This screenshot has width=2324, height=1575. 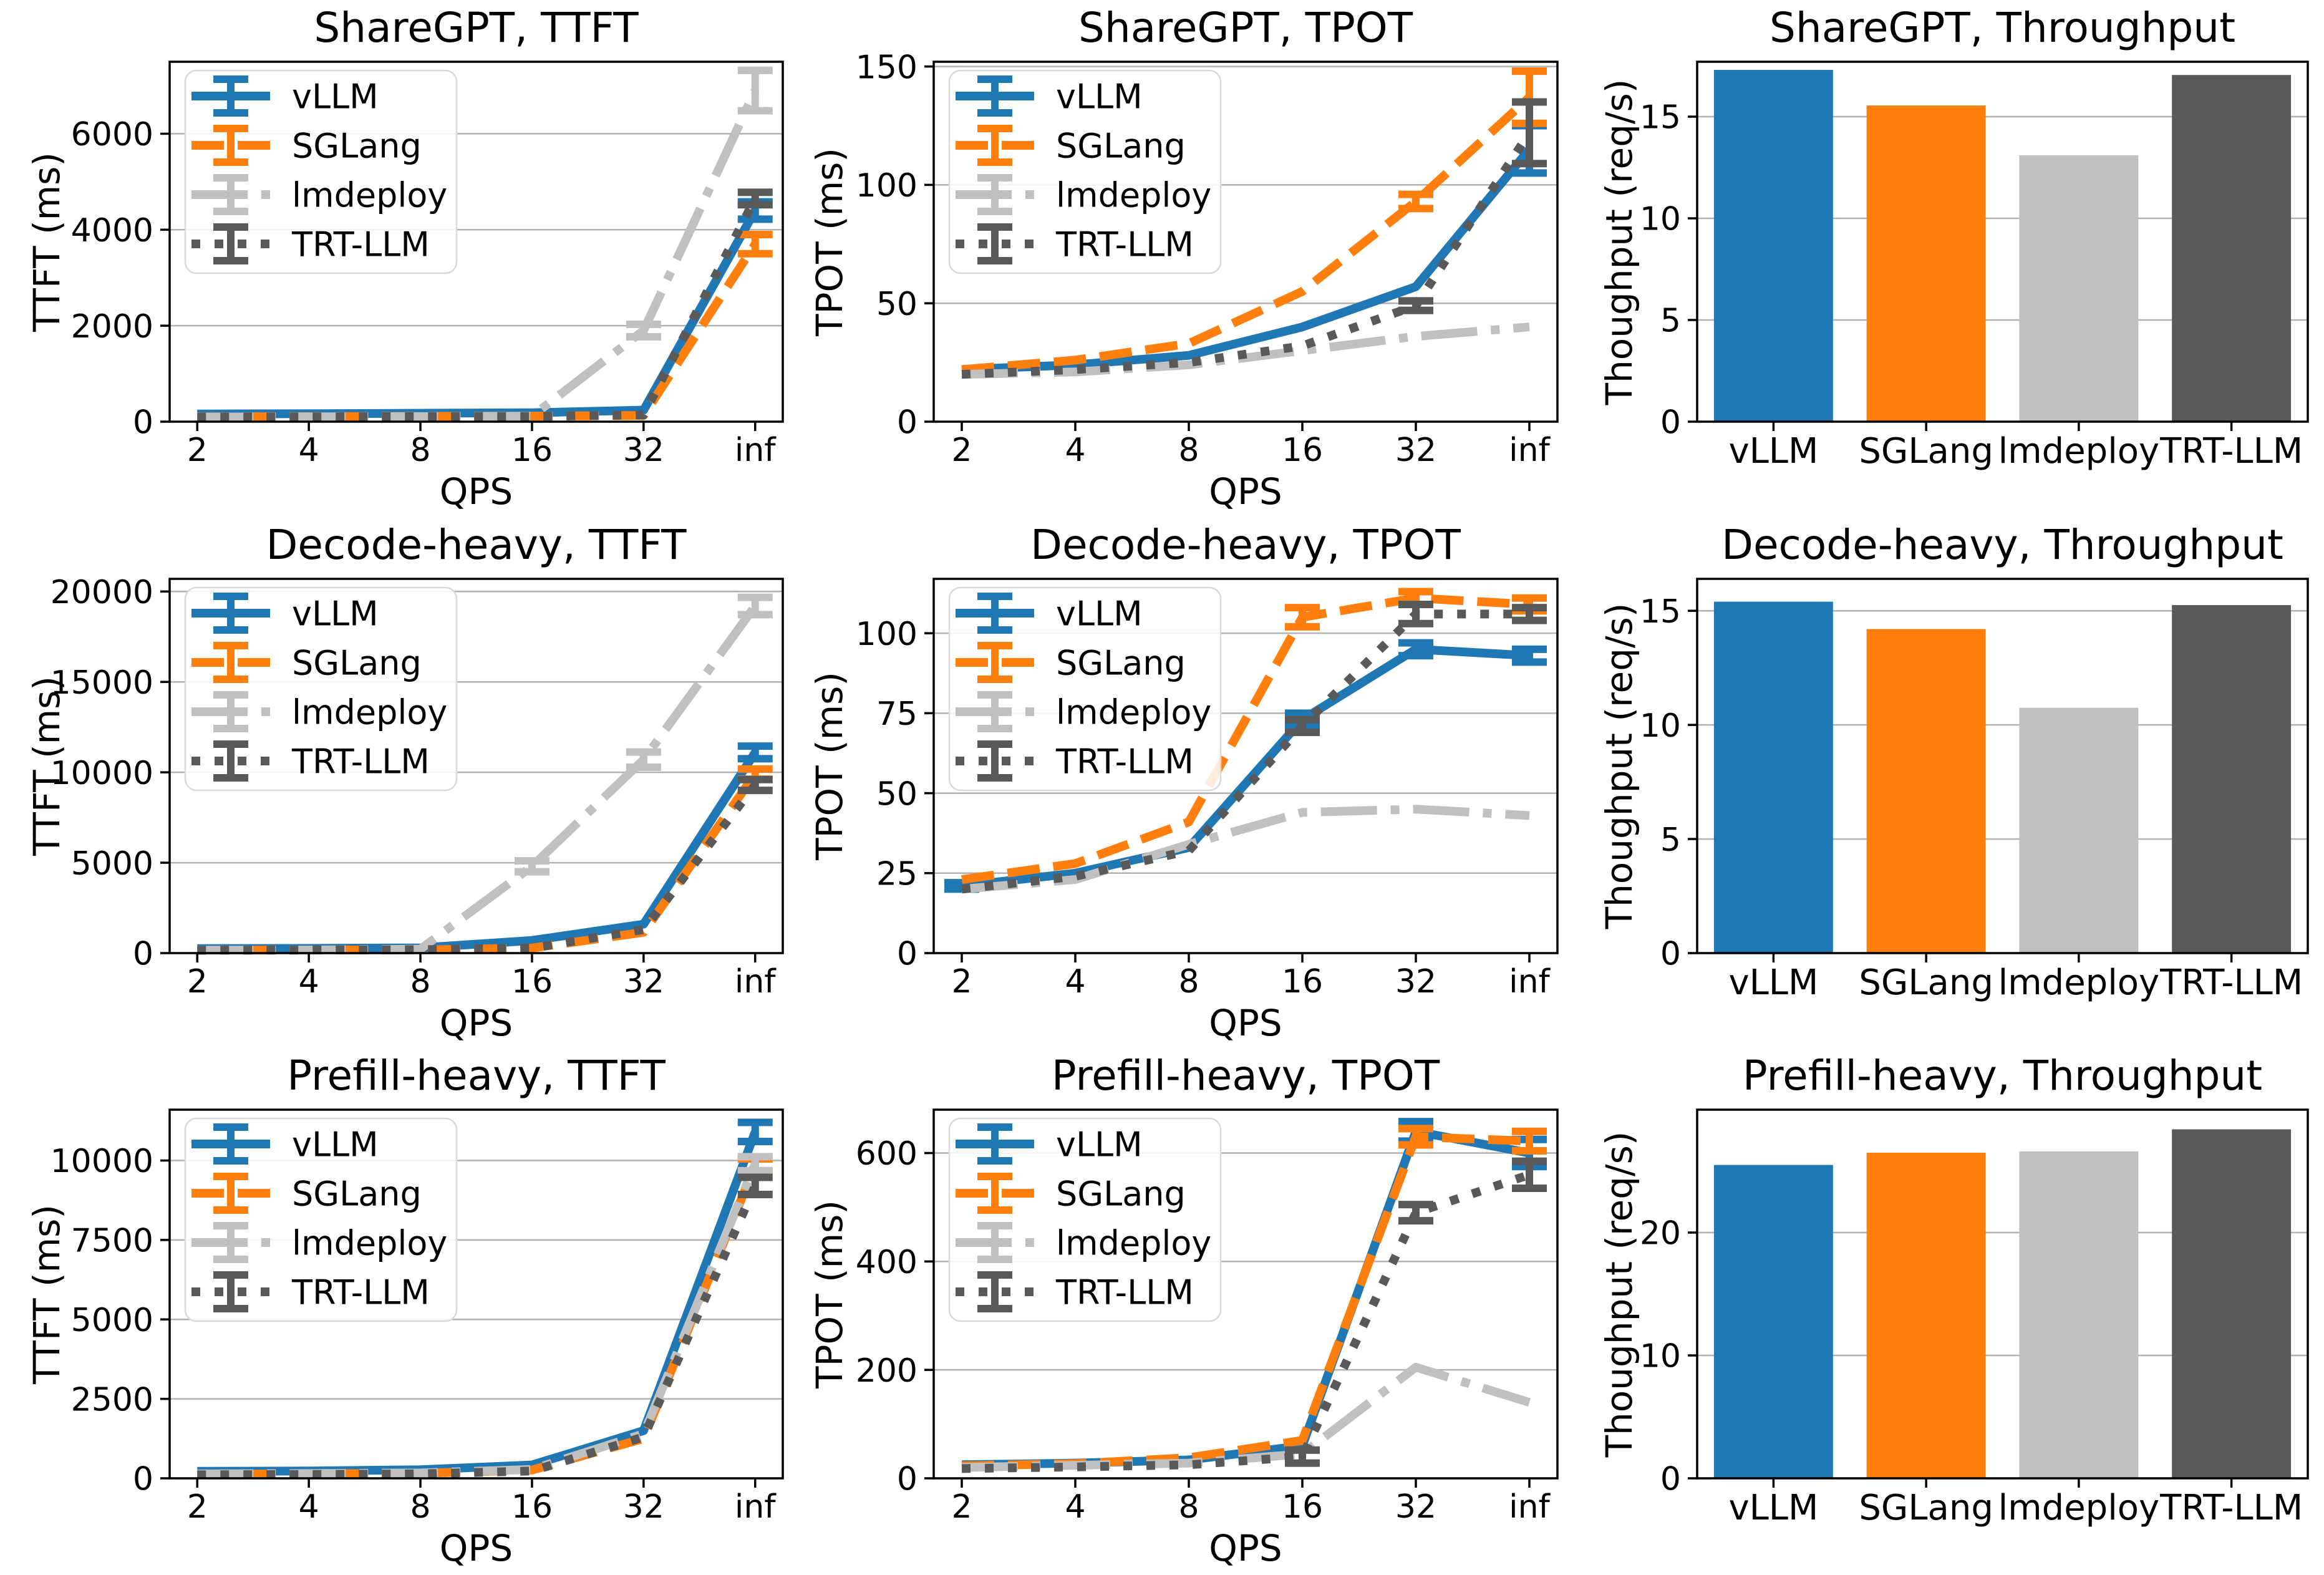 I want to click on y-tick-label: 20, so click(x=1660, y=1234).